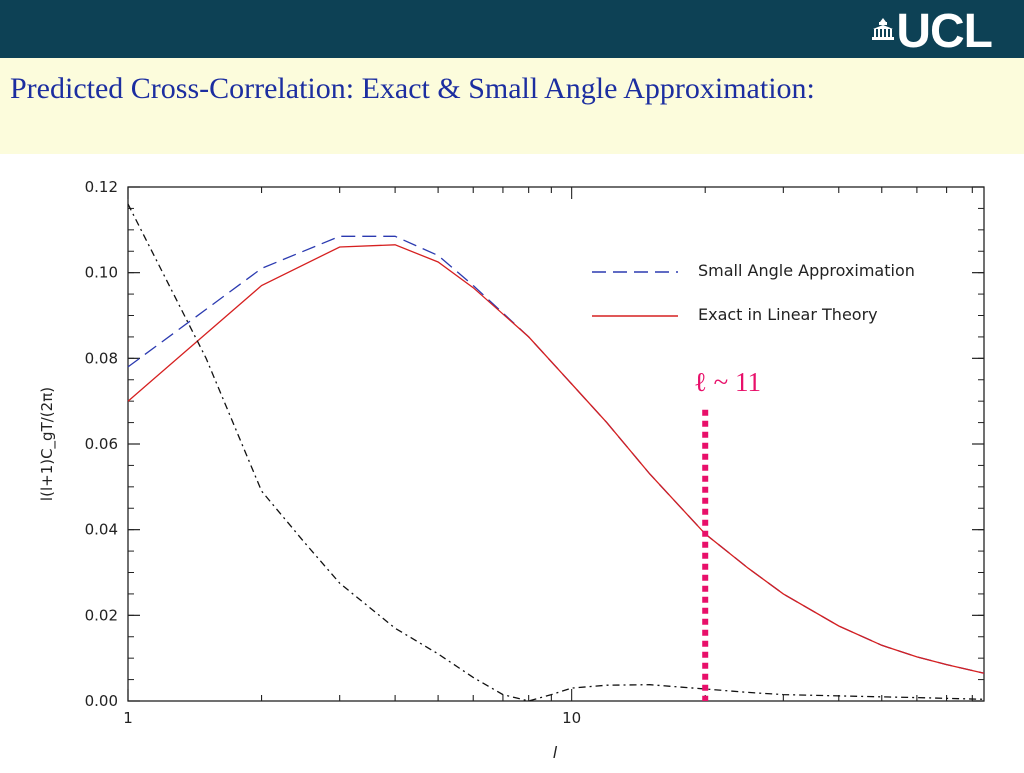 The height and width of the screenshot is (773, 1024). Describe the element at coordinates (571, 718) in the screenshot. I see `x-tick-label: 10` at that location.